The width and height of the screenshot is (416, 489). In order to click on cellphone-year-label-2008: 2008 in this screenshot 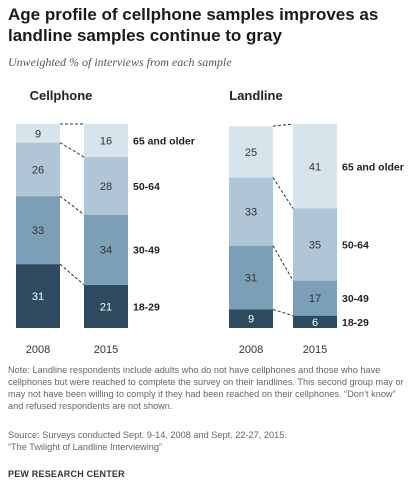, I will do `click(38, 350)`.